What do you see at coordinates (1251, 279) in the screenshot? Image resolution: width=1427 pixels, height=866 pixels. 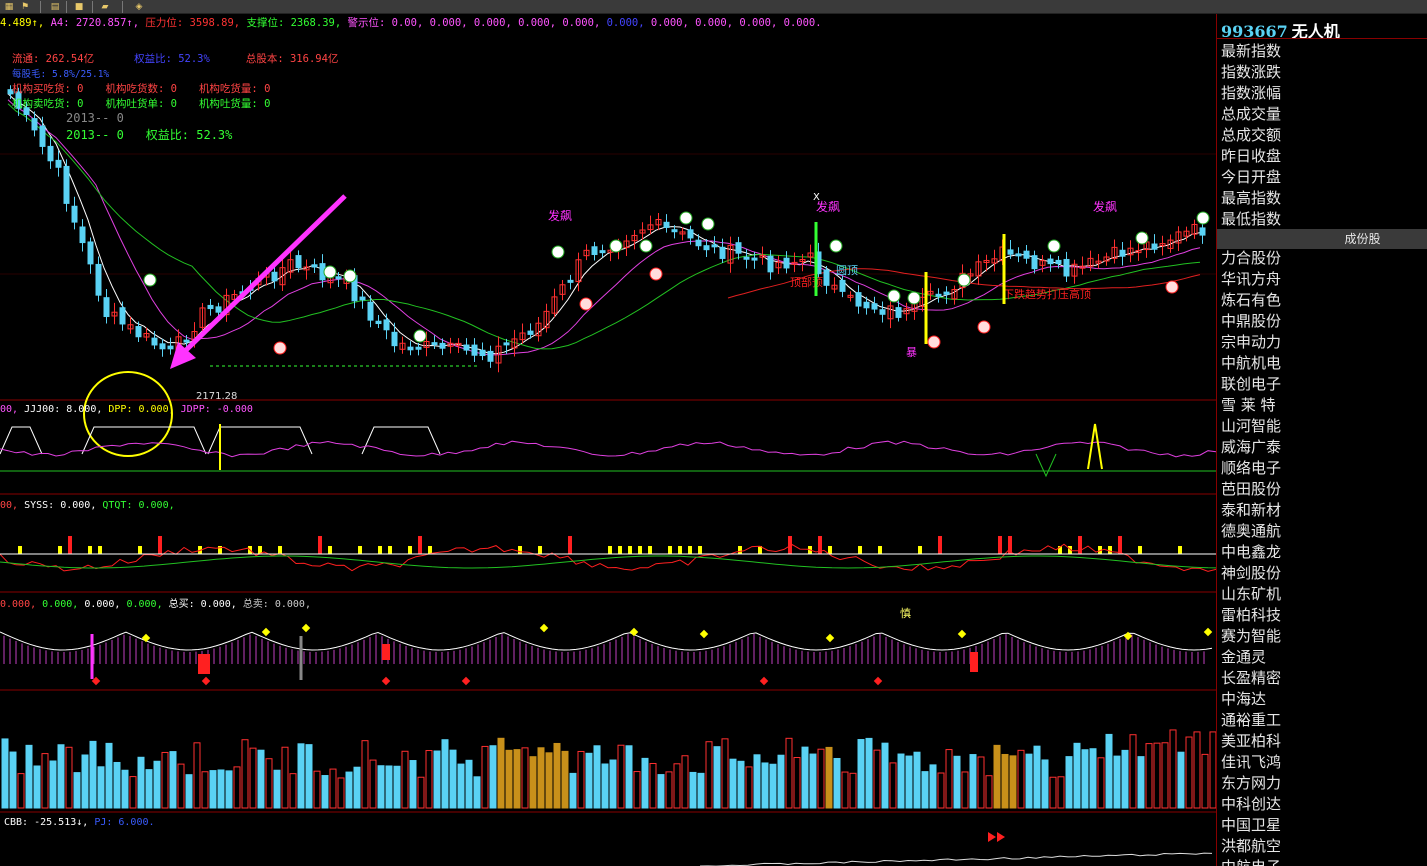 I see `constituent-item: 华讯方舟` at bounding box center [1251, 279].